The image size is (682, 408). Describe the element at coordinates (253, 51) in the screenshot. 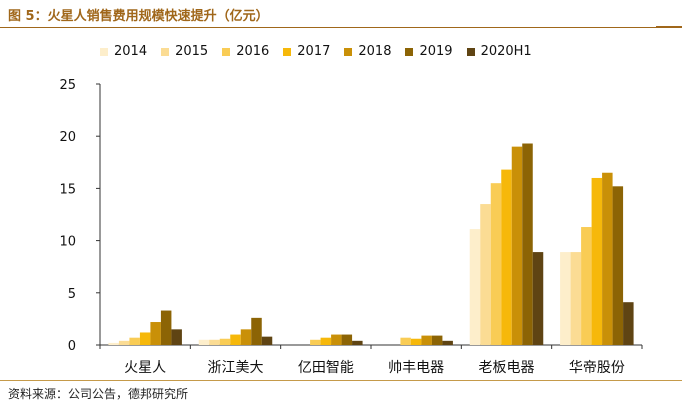

I see `legend-label: 2016` at that location.